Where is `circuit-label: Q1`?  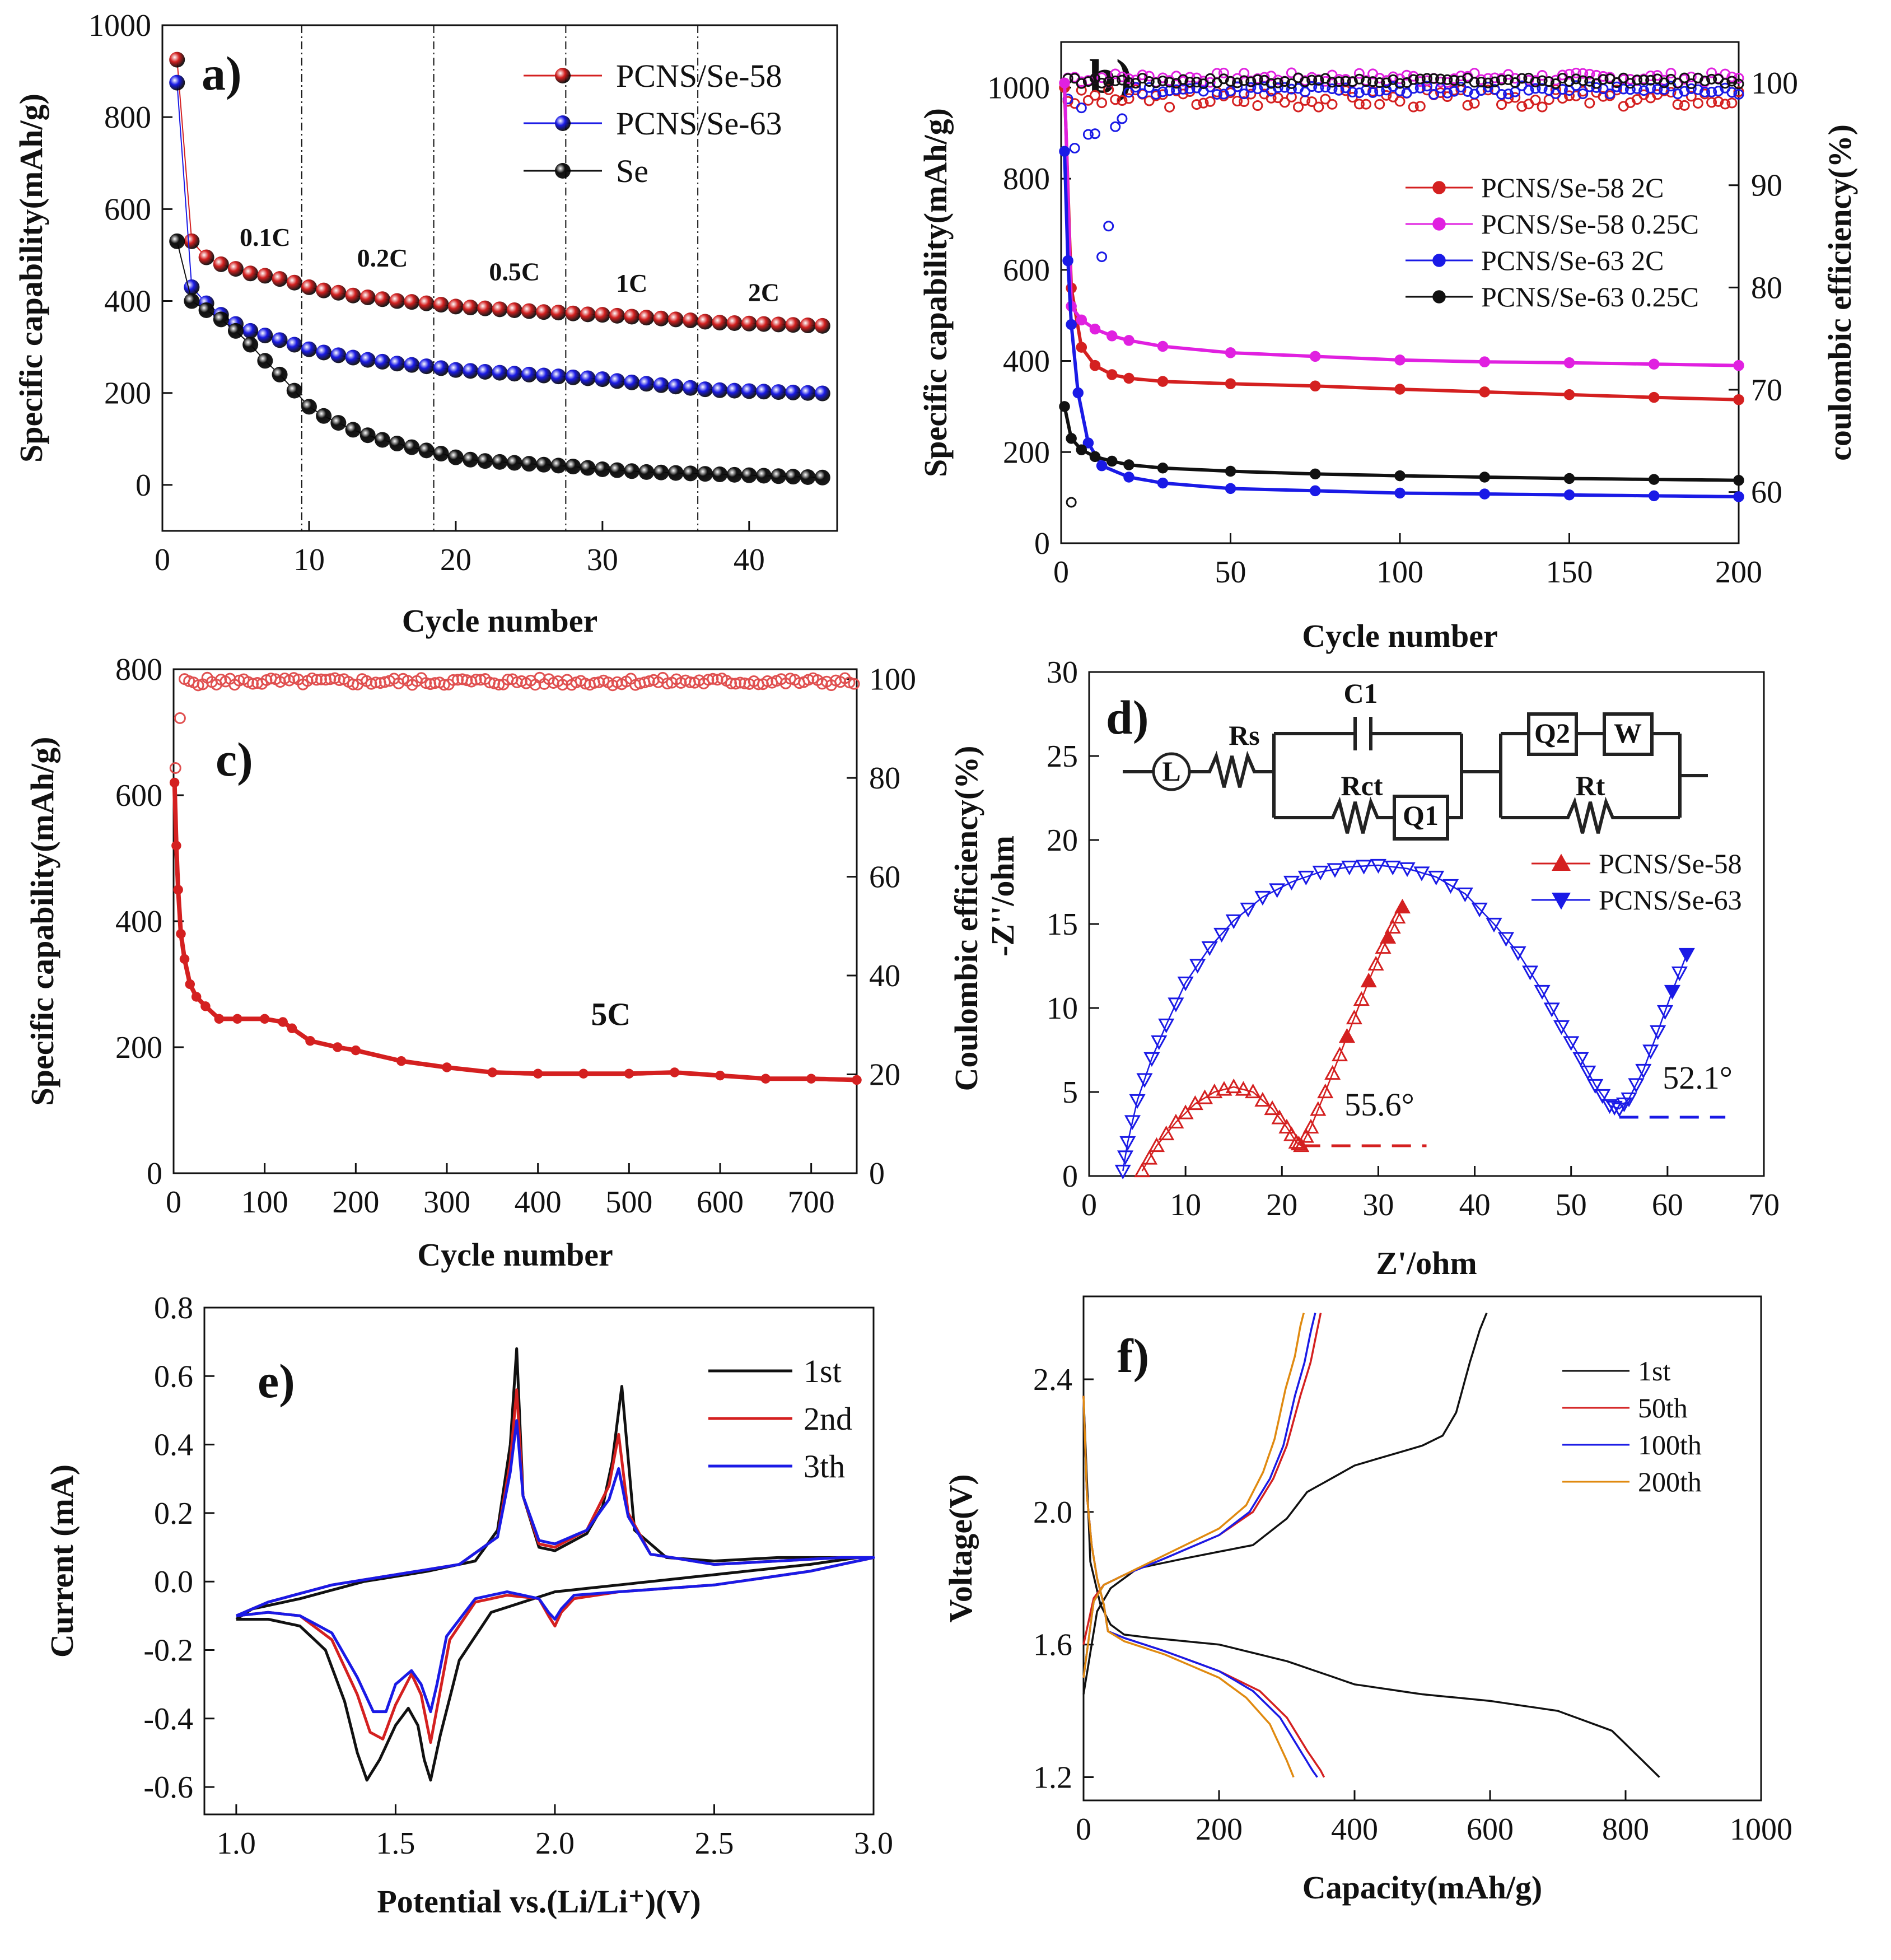 circuit-label: Q1 is located at coordinates (1421, 816).